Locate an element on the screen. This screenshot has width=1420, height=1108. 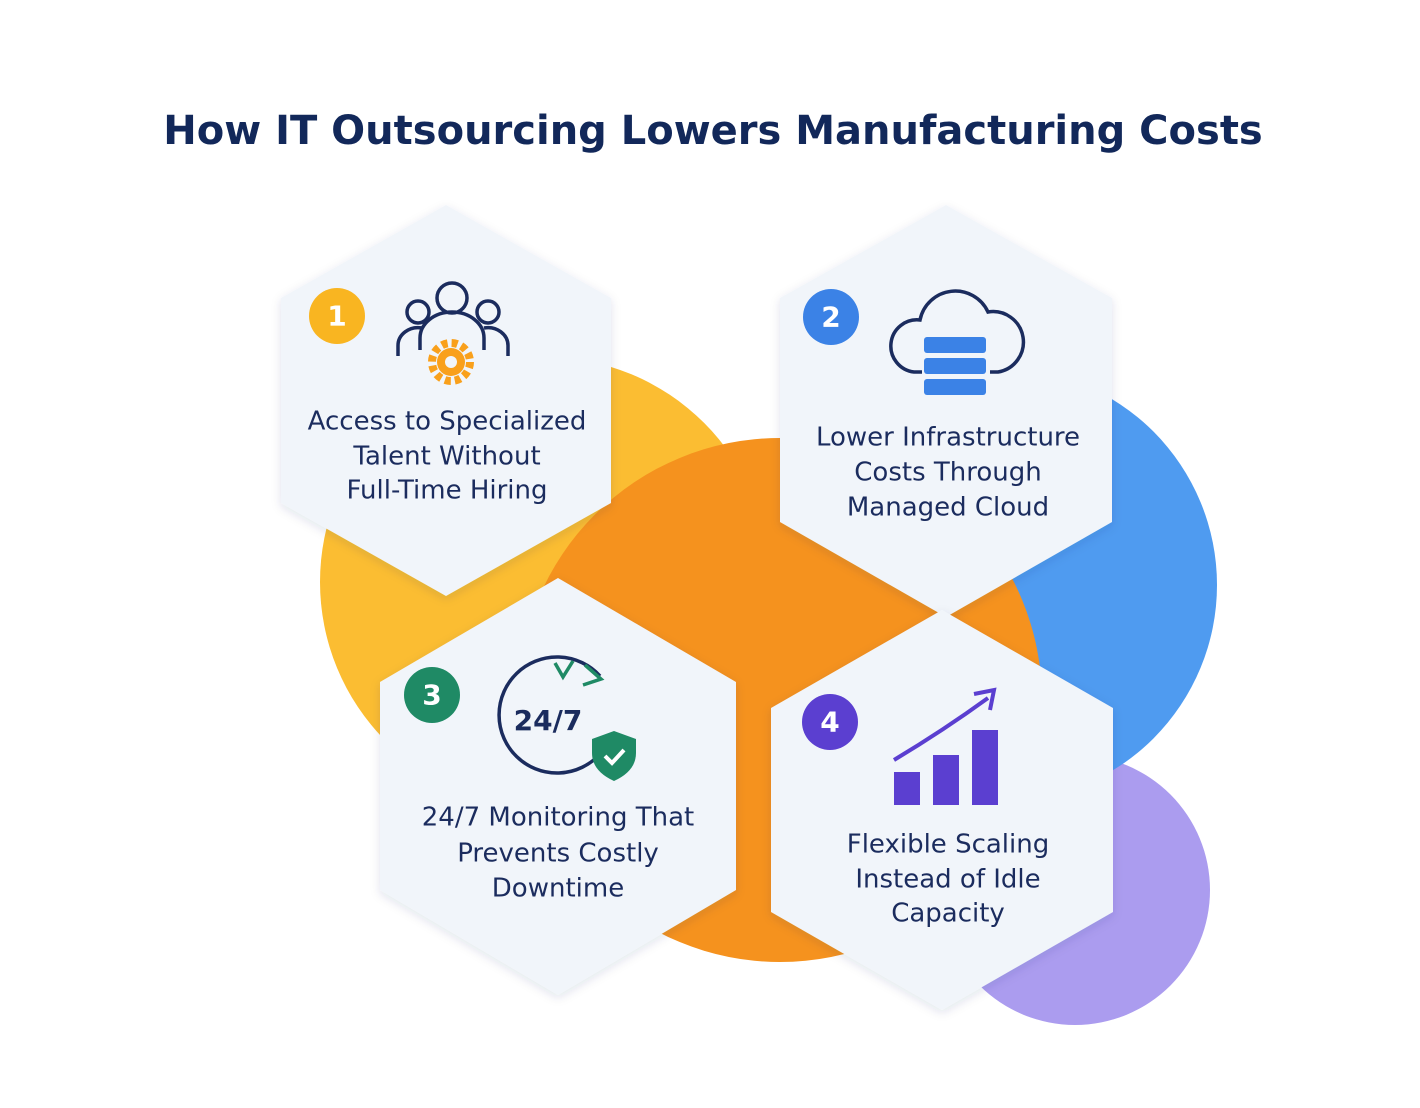
icon-bars is located at coordinates (946, 767).